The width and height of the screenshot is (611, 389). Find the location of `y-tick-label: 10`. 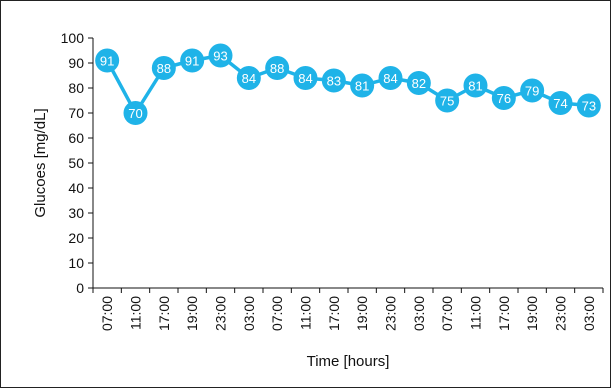

y-tick-label: 10 is located at coordinates (76, 263).